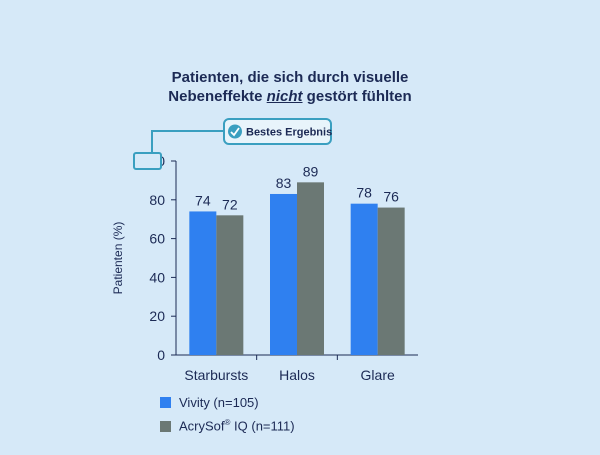  Describe the element at coordinates (311, 171) in the screenshot. I see `data-label: 89` at that location.